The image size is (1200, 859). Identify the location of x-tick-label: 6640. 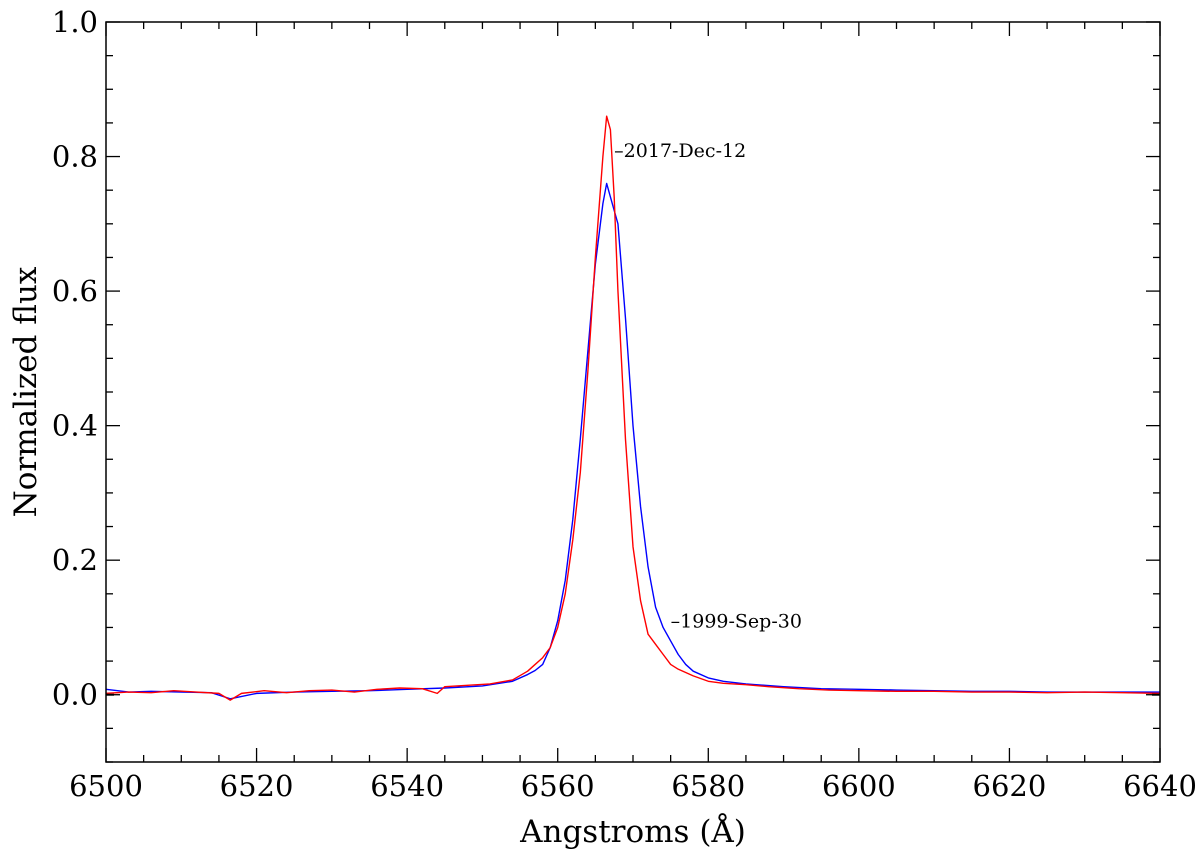
(1160, 786).